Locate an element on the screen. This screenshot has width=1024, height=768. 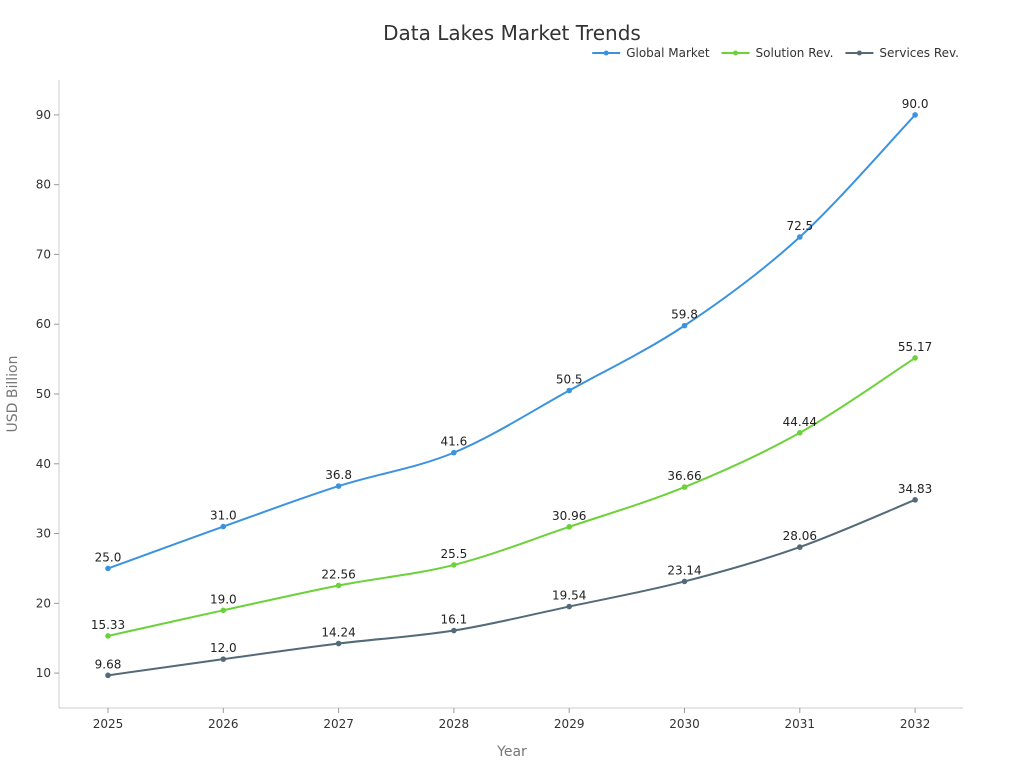
legend-label: Services Rev. is located at coordinates (919, 53).